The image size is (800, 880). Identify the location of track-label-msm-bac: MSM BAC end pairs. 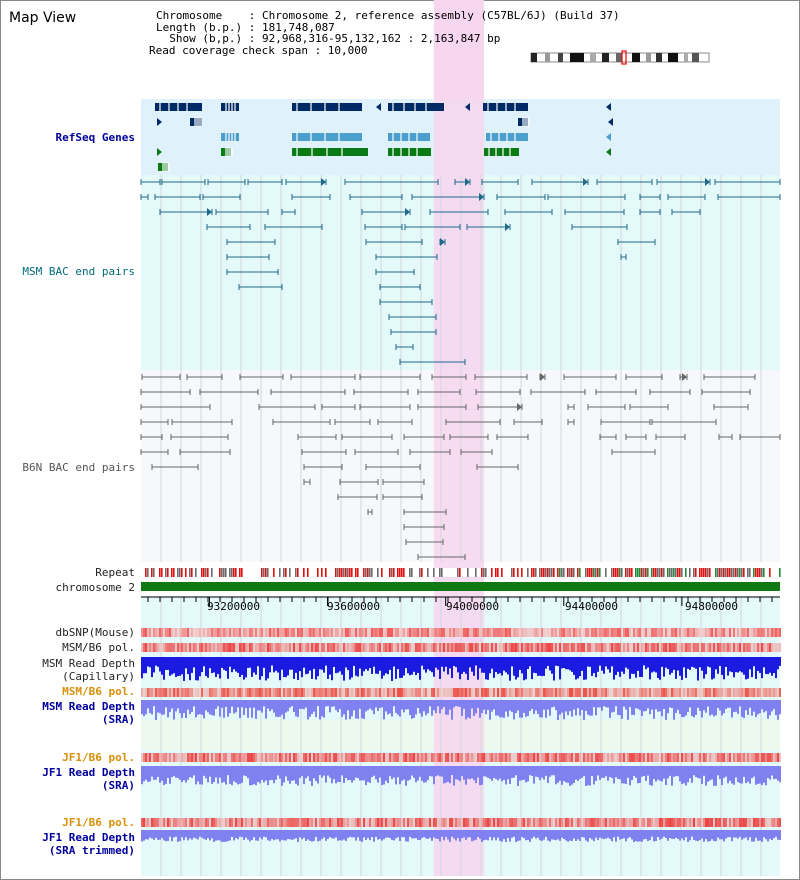
(78, 271).